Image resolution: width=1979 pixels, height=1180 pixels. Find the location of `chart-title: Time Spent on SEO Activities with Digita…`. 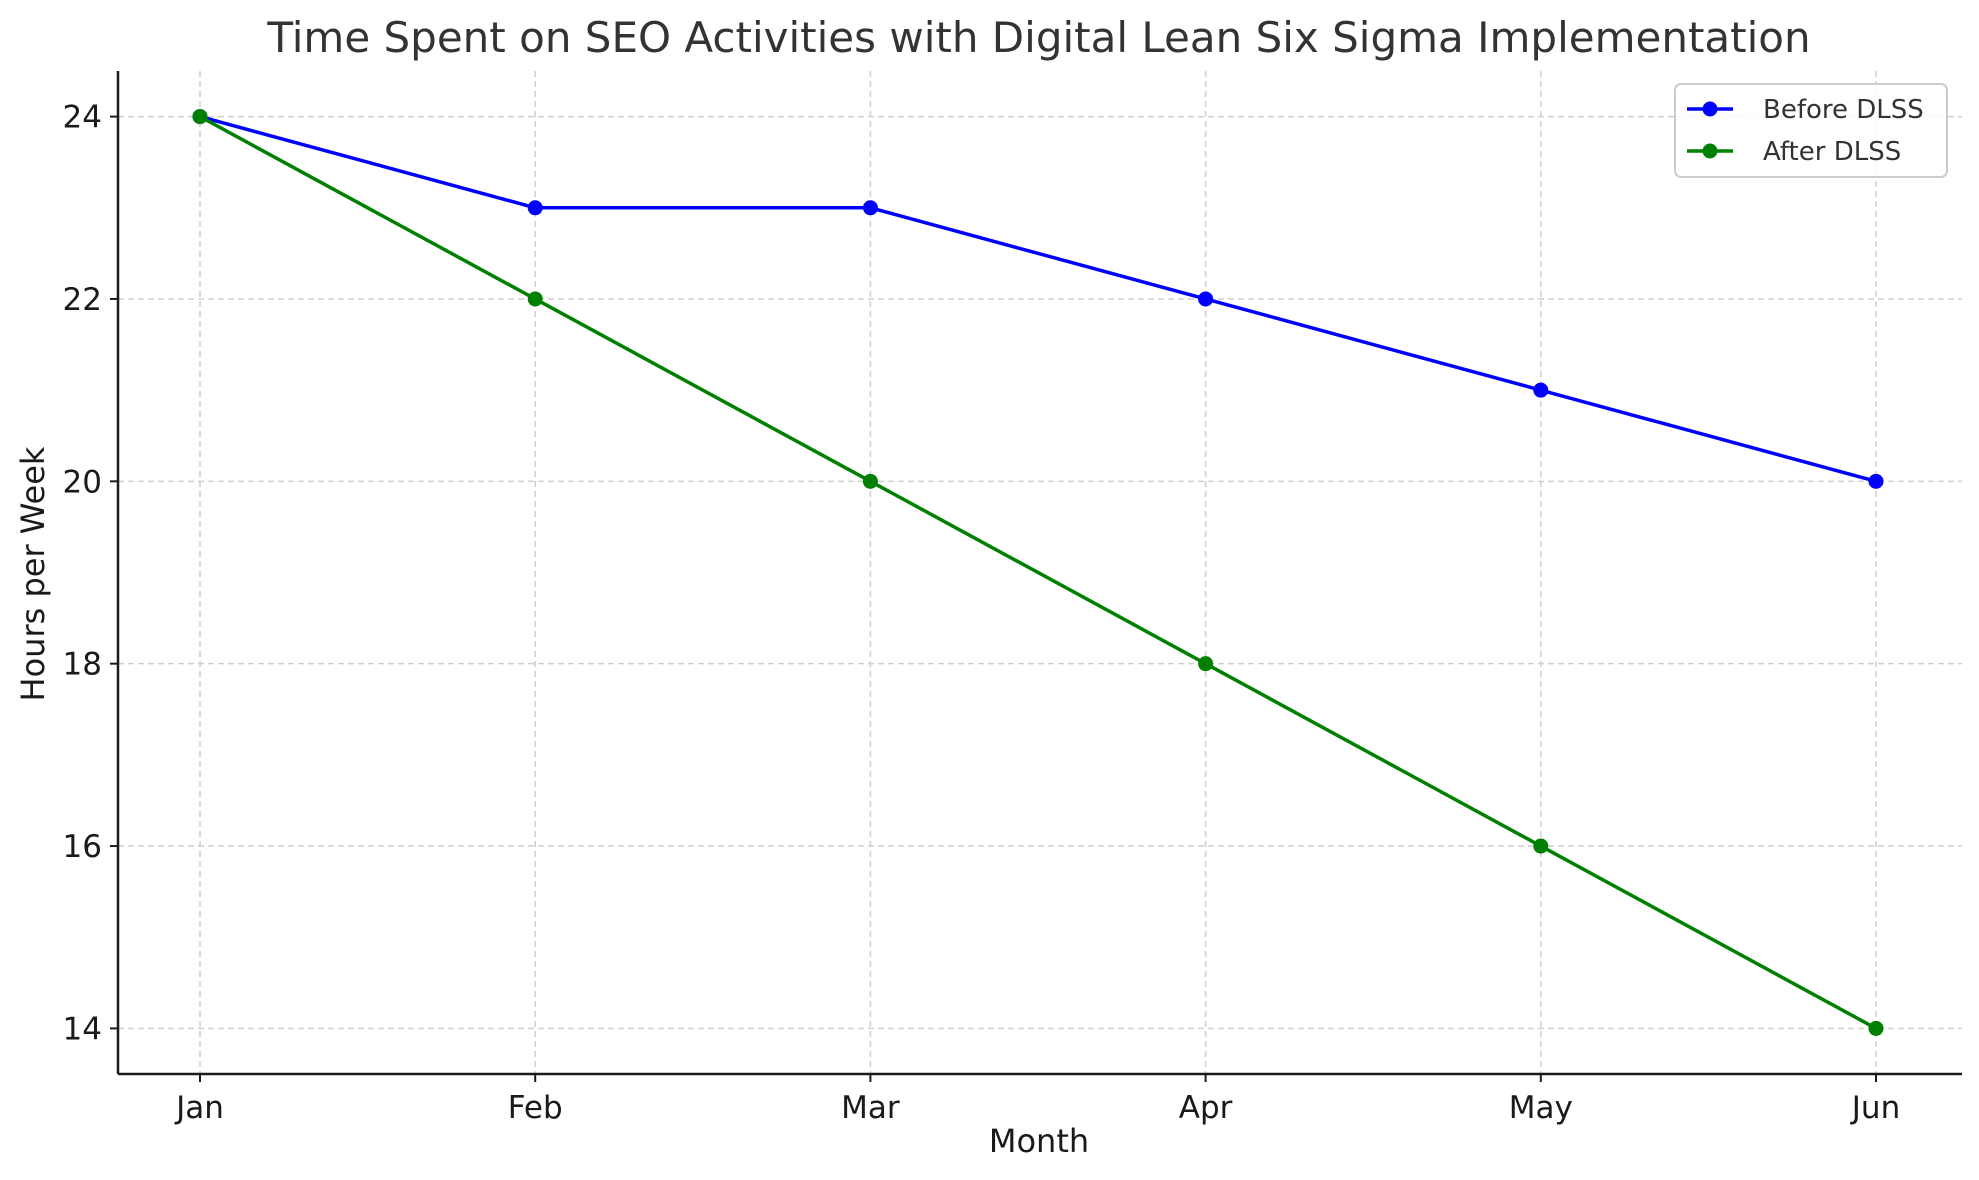

chart-title: Time Spent on SEO Activities with Digita… is located at coordinates (1038, 37).